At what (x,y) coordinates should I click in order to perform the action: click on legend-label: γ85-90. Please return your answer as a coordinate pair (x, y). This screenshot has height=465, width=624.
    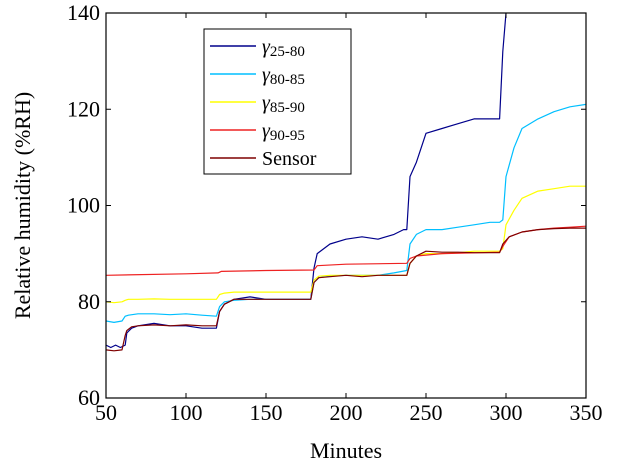
    Looking at the image, I should click on (283, 104).